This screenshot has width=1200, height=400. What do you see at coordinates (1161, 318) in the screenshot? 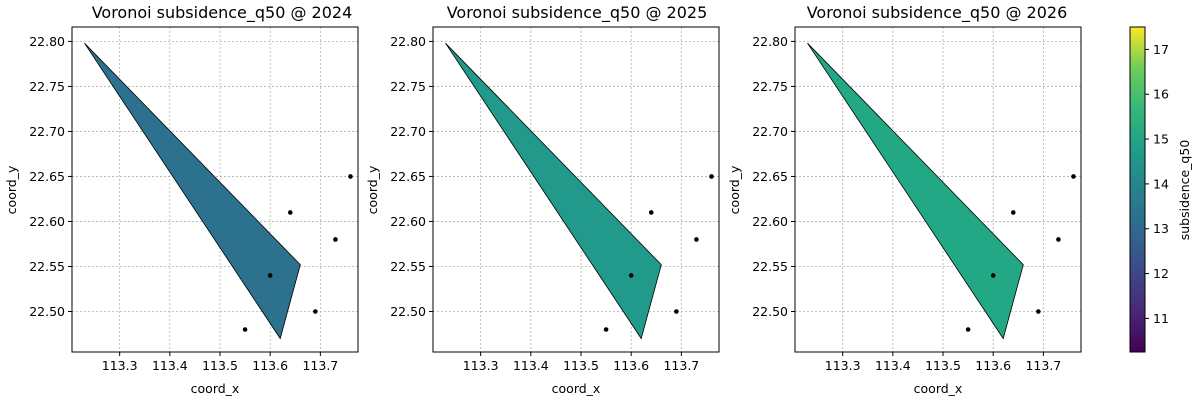
I see `colorbar-tick-label: 11` at bounding box center [1161, 318].